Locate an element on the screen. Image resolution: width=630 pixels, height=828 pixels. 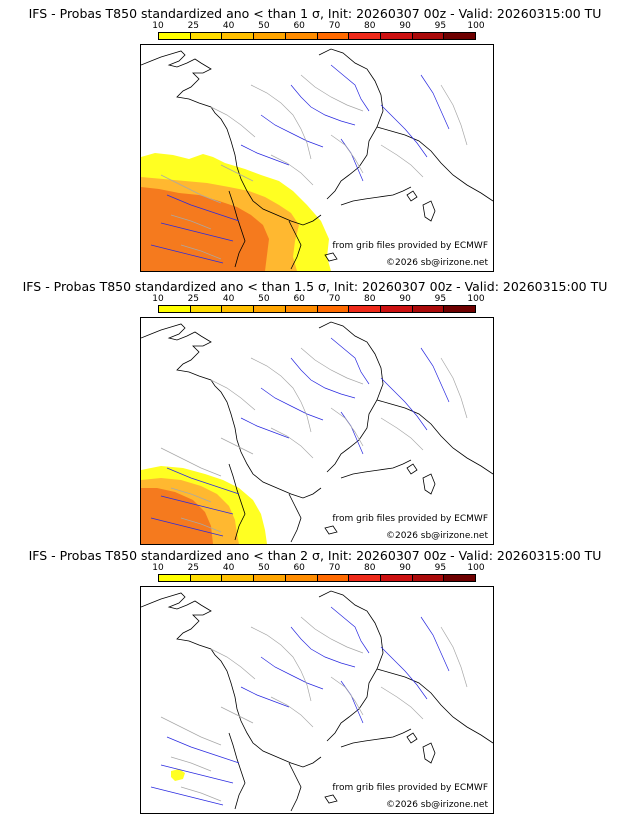
shade-low is located at coordinates (178, 775).